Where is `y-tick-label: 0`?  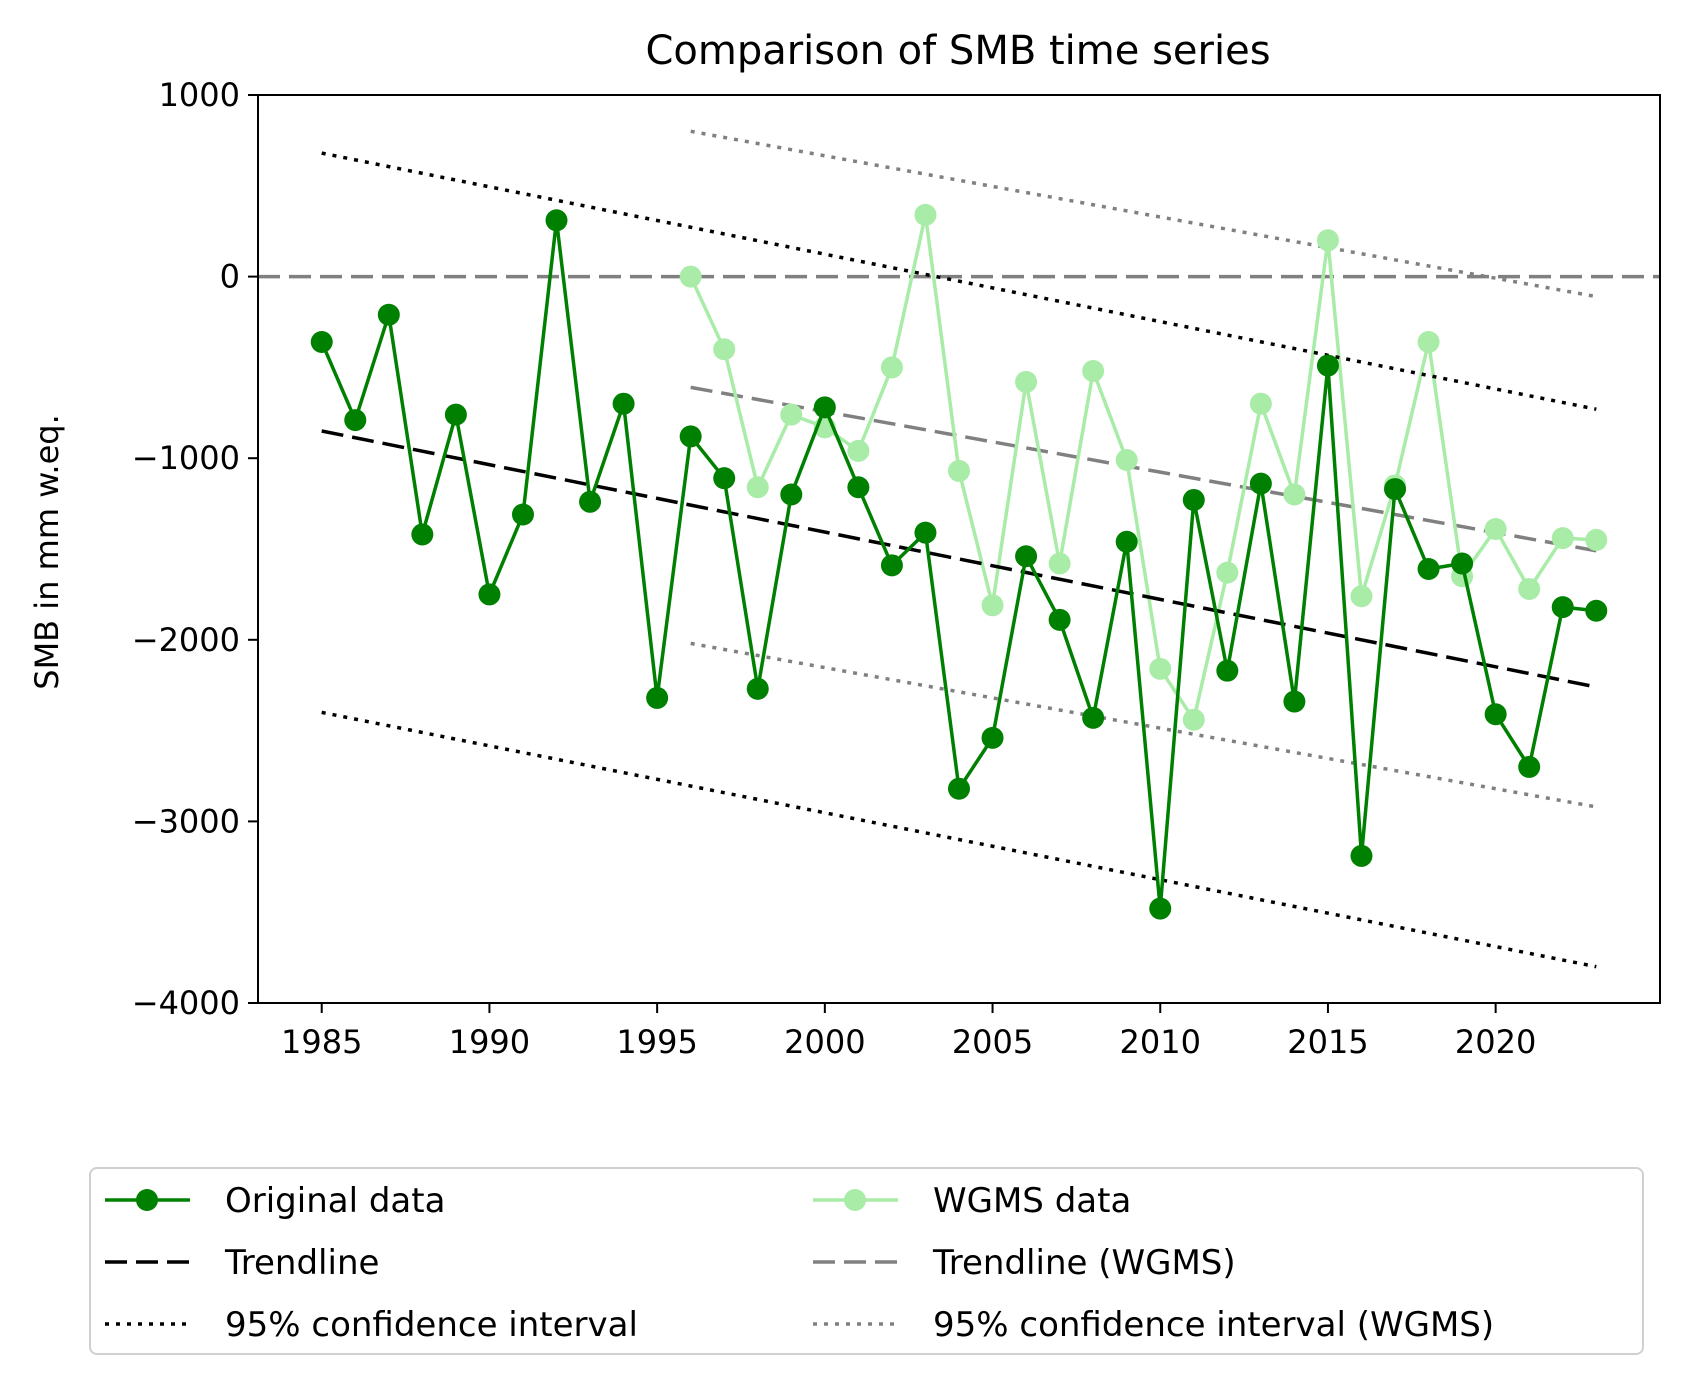 y-tick-label: 0 is located at coordinates (230, 277).